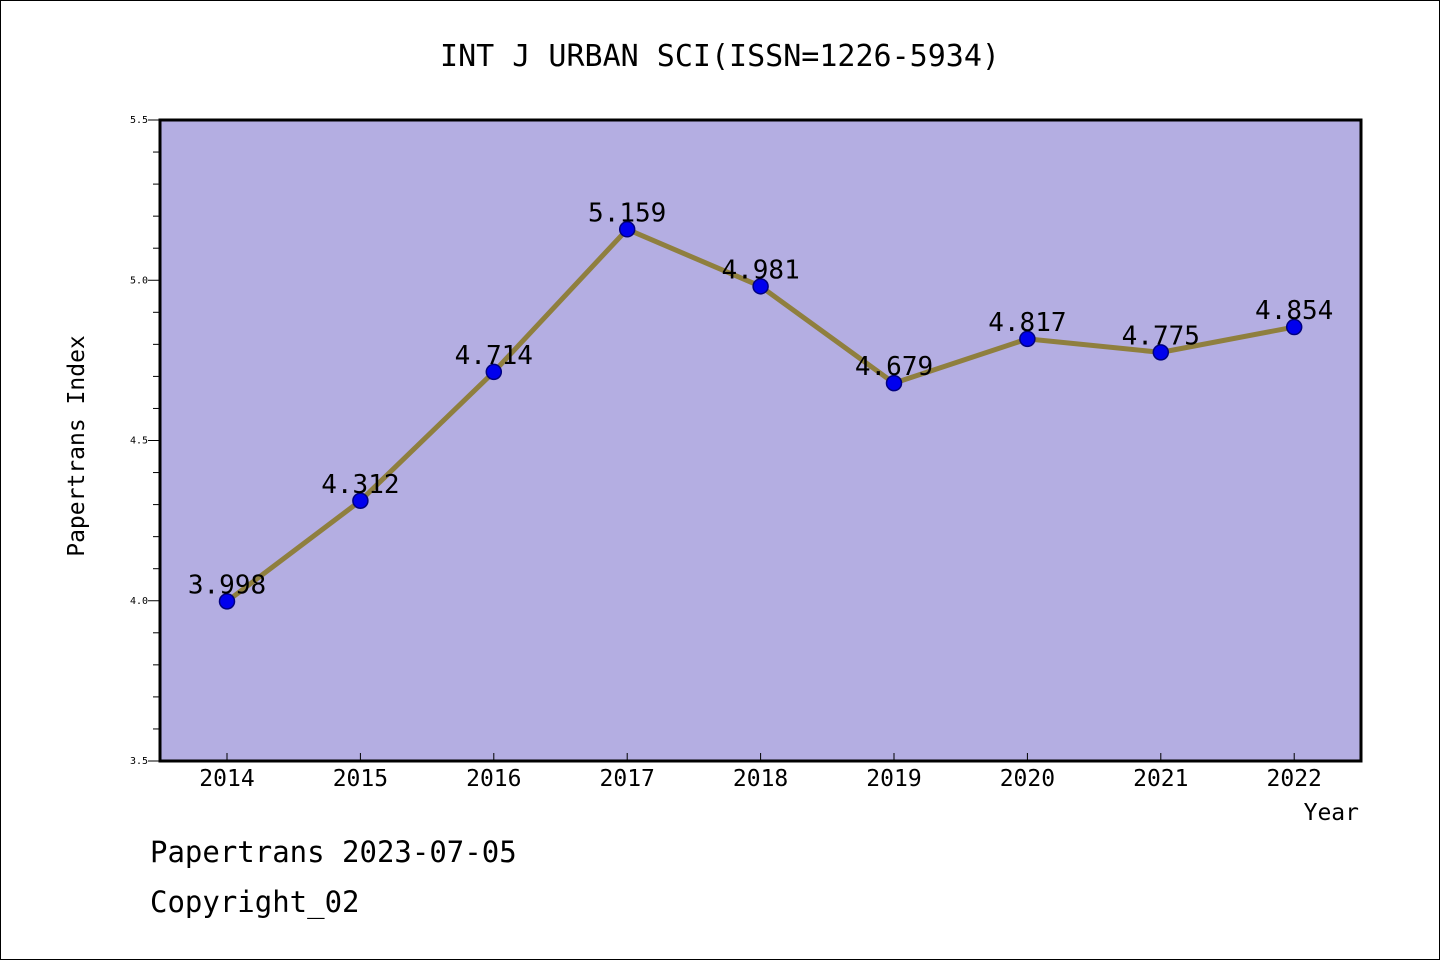 This screenshot has height=960, width=1440. What do you see at coordinates (139, 120) in the screenshot?
I see `y-tick-label: 5.5` at bounding box center [139, 120].